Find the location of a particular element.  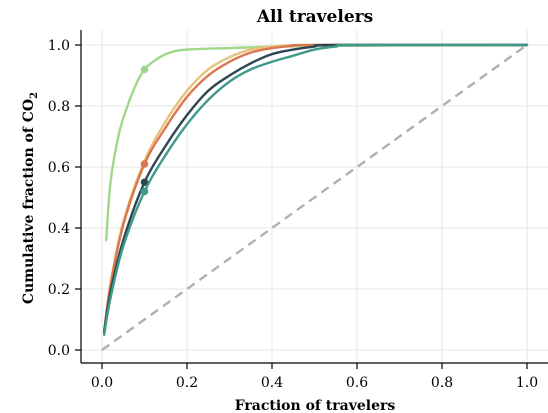

chart-title: All travelers is located at coordinates (314, 17).